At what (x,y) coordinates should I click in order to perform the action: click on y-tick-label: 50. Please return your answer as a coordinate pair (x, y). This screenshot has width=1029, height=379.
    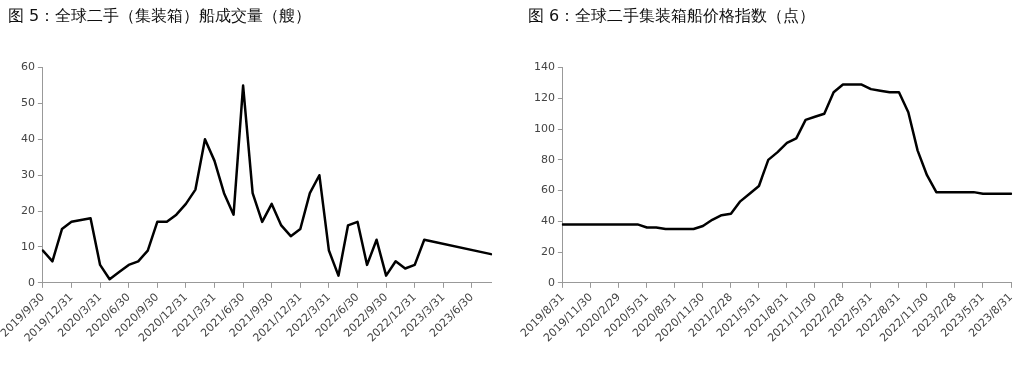
    Looking at the image, I should click on (27, 103).